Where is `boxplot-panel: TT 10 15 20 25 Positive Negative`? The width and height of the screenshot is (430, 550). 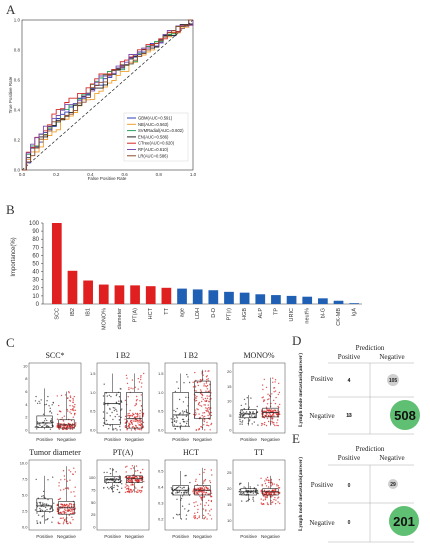
boxplot-panel: TT 10 15 20 25 Positive Negative is located at coordinates (256, 494).